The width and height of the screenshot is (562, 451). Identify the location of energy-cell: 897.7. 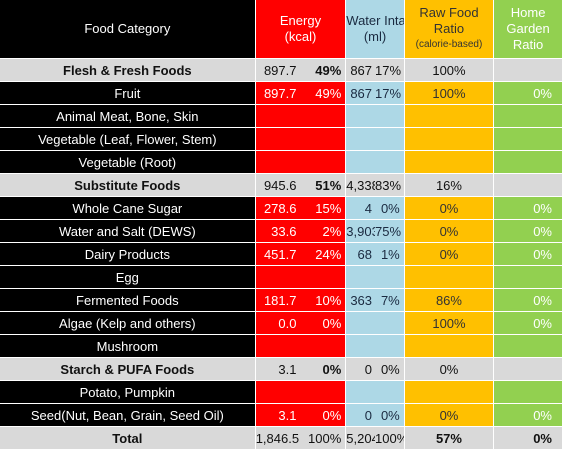
(277, 70).